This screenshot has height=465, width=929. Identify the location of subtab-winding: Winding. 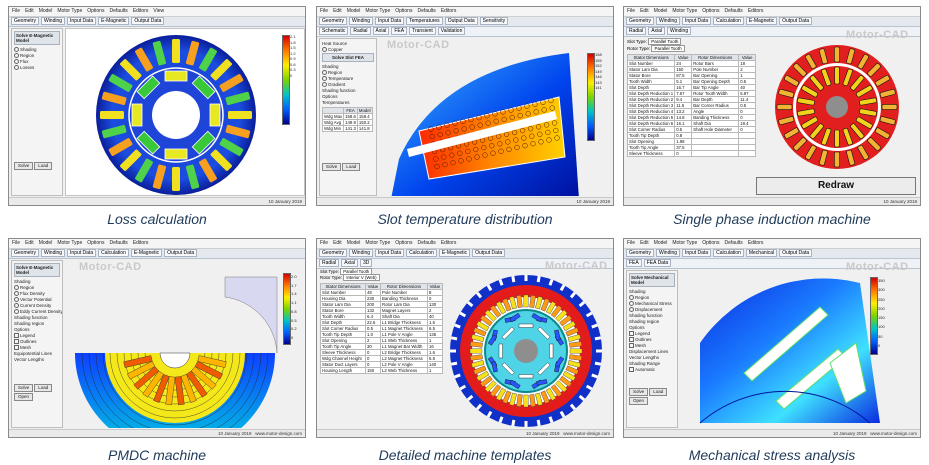
(679, 31).